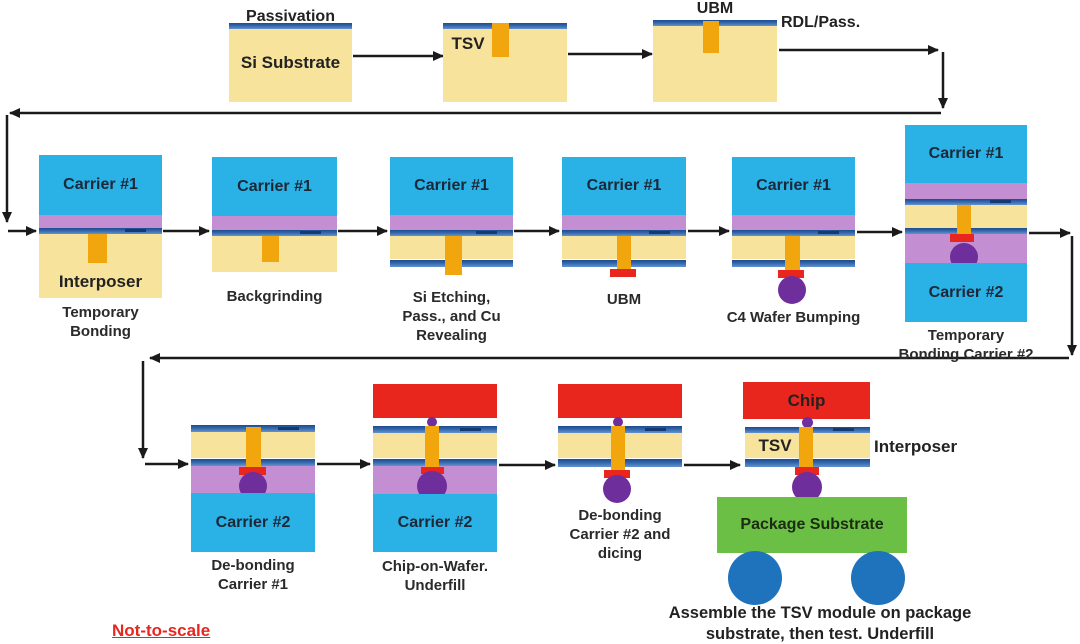 The height and width of the screenshot is (644, 1080). I want to click on step-caption: Backgrinding, so click(274, 296).